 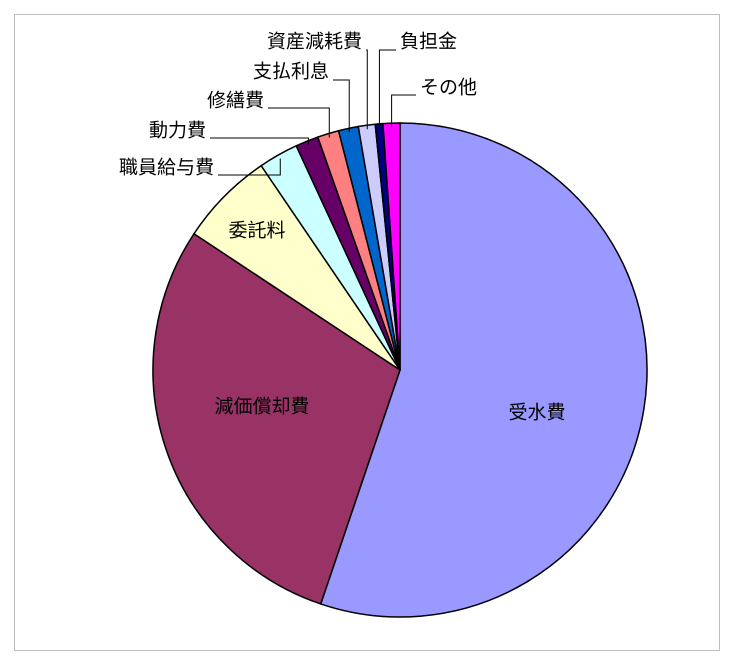 I want to click on slice-label: 負担金, so click(x=428, y=42).